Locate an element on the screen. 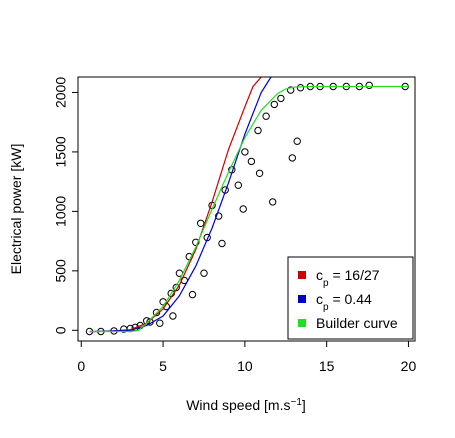 The image size is (455, 438). legend-label: cp = 0.44 is located at coordinates (344, 302).